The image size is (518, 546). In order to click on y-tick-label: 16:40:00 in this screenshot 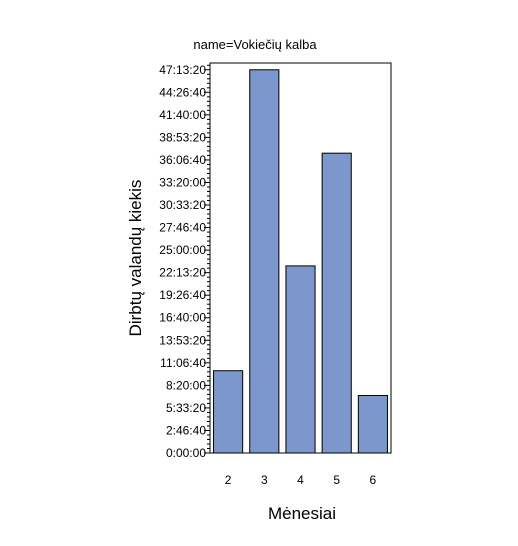, I will do `click(182, 318)`.